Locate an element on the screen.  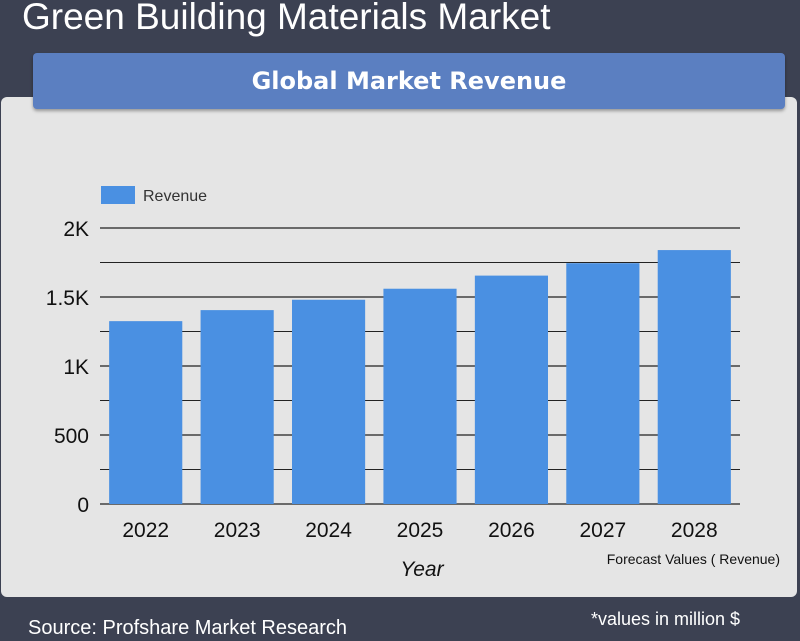
y-tick-label: 0 is located at coordinates (83, 505).